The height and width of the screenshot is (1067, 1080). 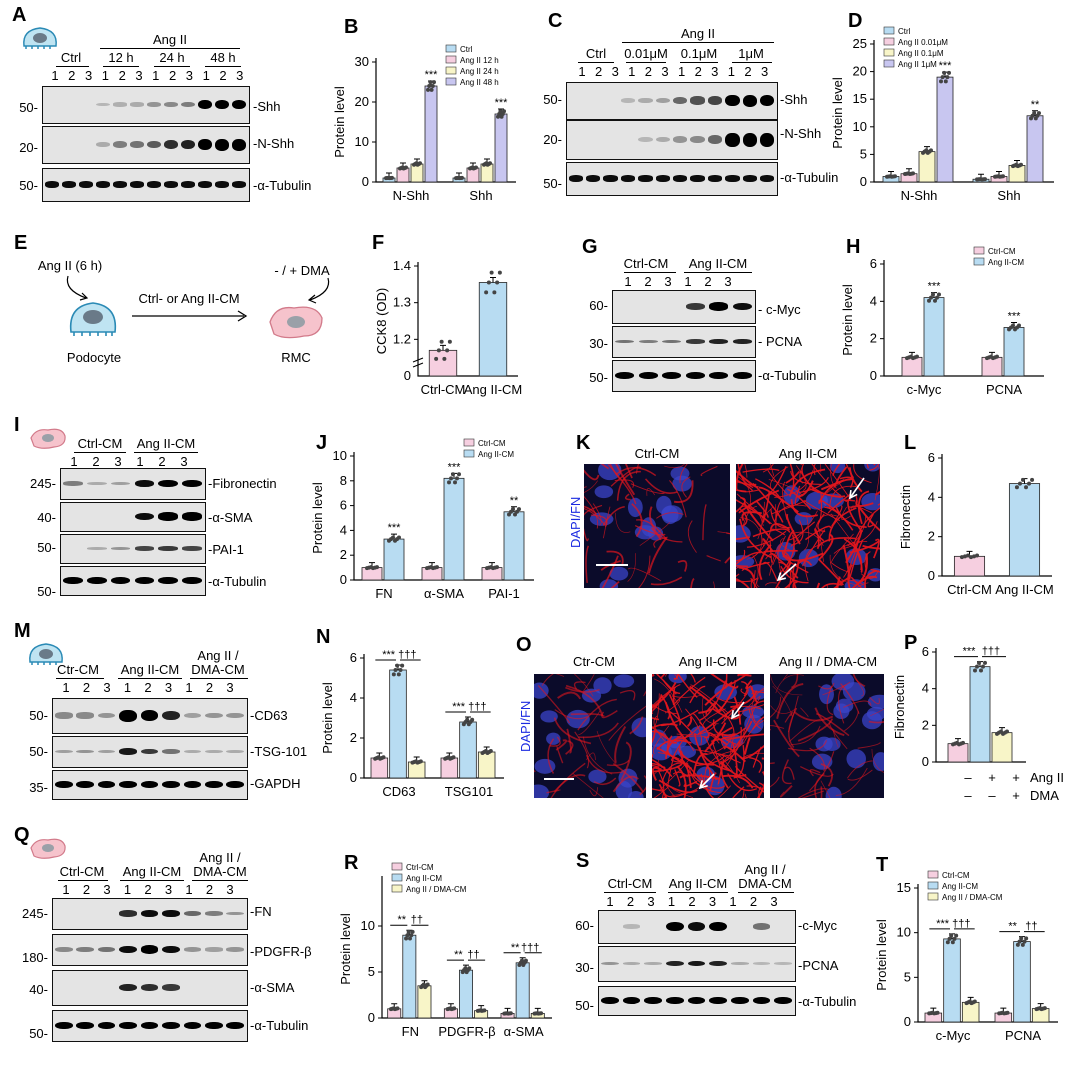 What do you see at coordinates (794, 99) in the screenshot?
I see `c-row-shh: -Shh` at bounding box center [794, 99].